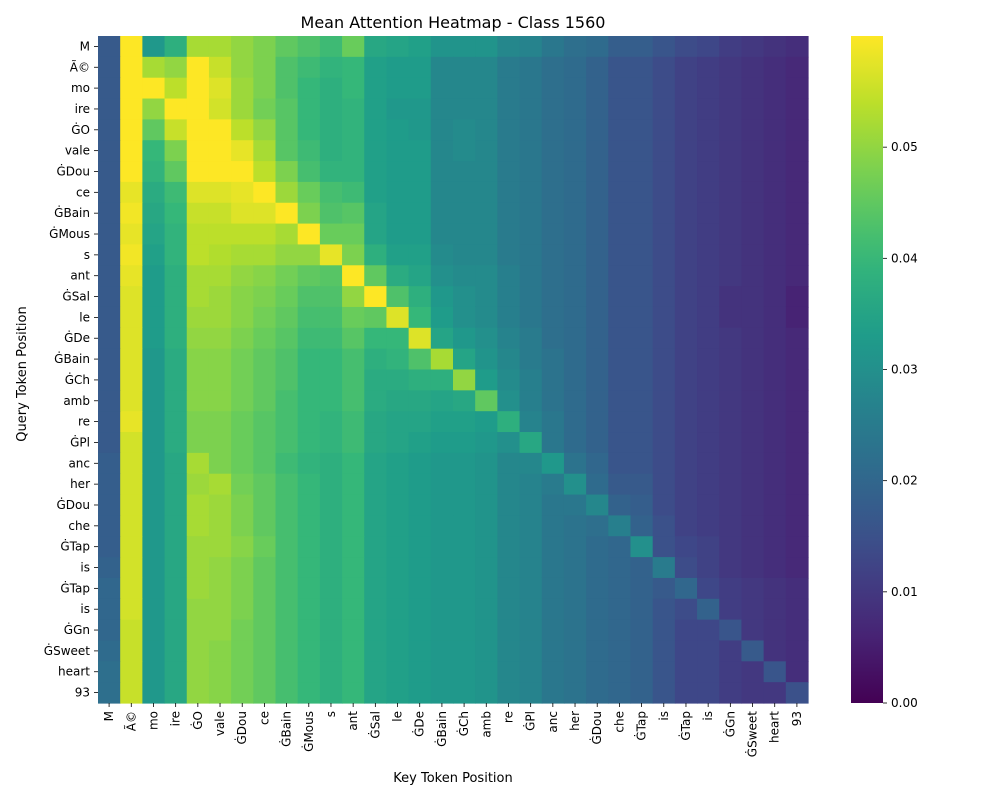  What do you see at coordinates (508, 717) in the screenshot?
I see `x-tick-label: re` at bounding box center [508, 717].